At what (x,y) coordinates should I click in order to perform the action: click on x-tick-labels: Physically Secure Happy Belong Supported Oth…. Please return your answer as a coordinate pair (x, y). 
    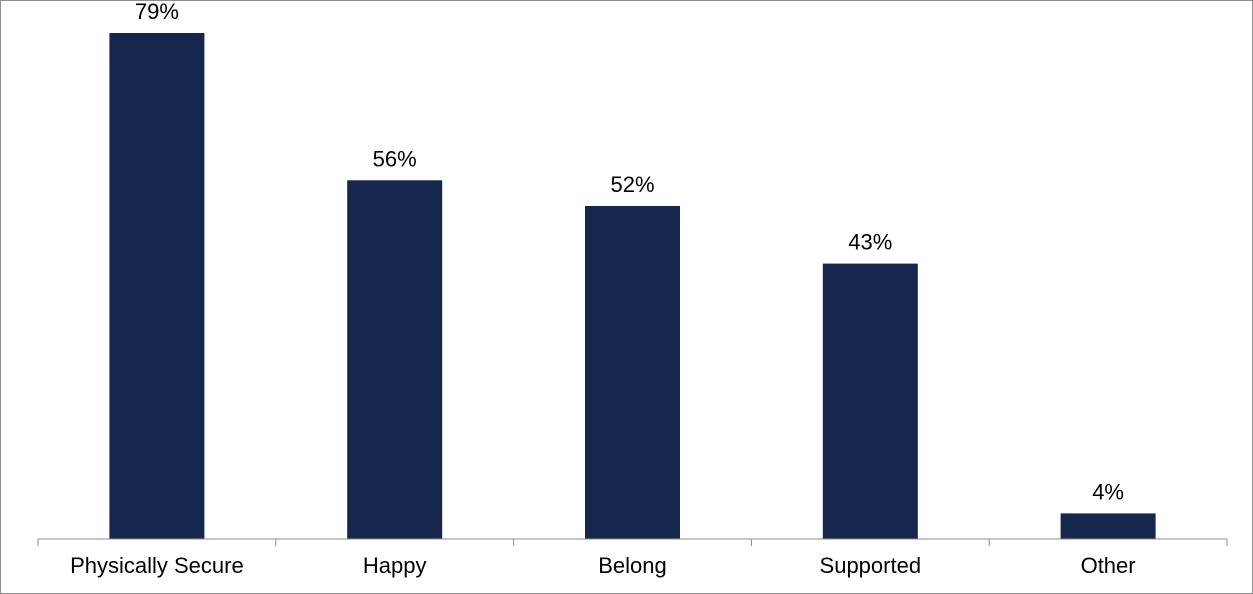
    Looking at the image, I should click on (603, 565).